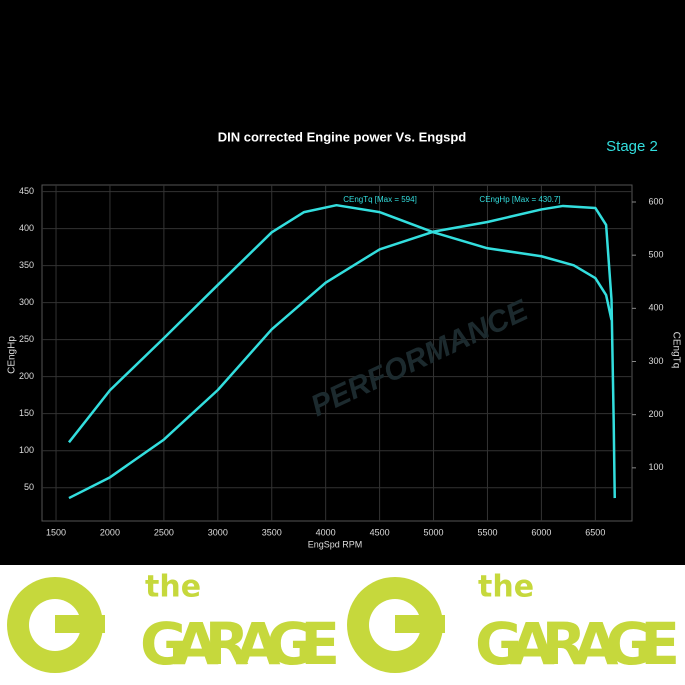  What do you see at coordinates (655, 361) in the screenshot?
I see `y2-tick-label: 300` at bounding box center [655, 361].